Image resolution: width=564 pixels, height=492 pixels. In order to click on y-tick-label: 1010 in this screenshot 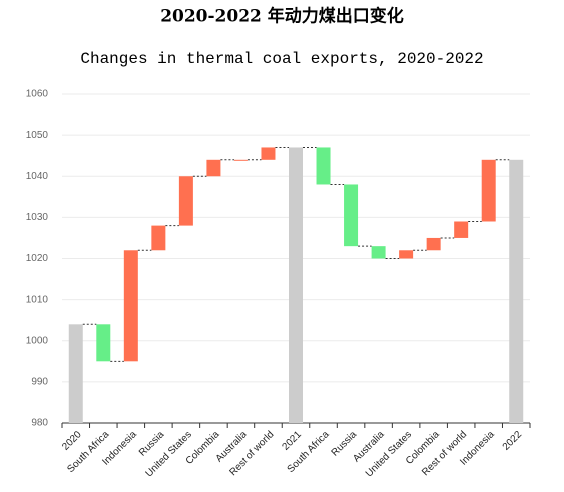, I will do `click(37, 299)`.